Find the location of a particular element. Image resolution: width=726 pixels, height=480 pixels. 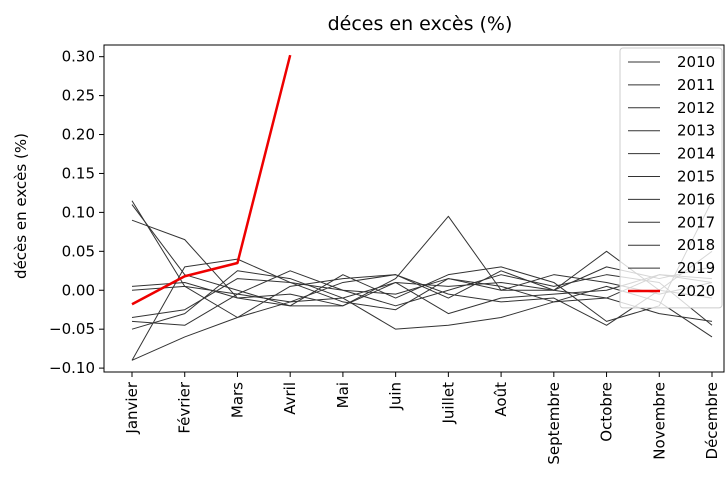

y-tick-label: 0.15 is located at coordinates (78, 173).